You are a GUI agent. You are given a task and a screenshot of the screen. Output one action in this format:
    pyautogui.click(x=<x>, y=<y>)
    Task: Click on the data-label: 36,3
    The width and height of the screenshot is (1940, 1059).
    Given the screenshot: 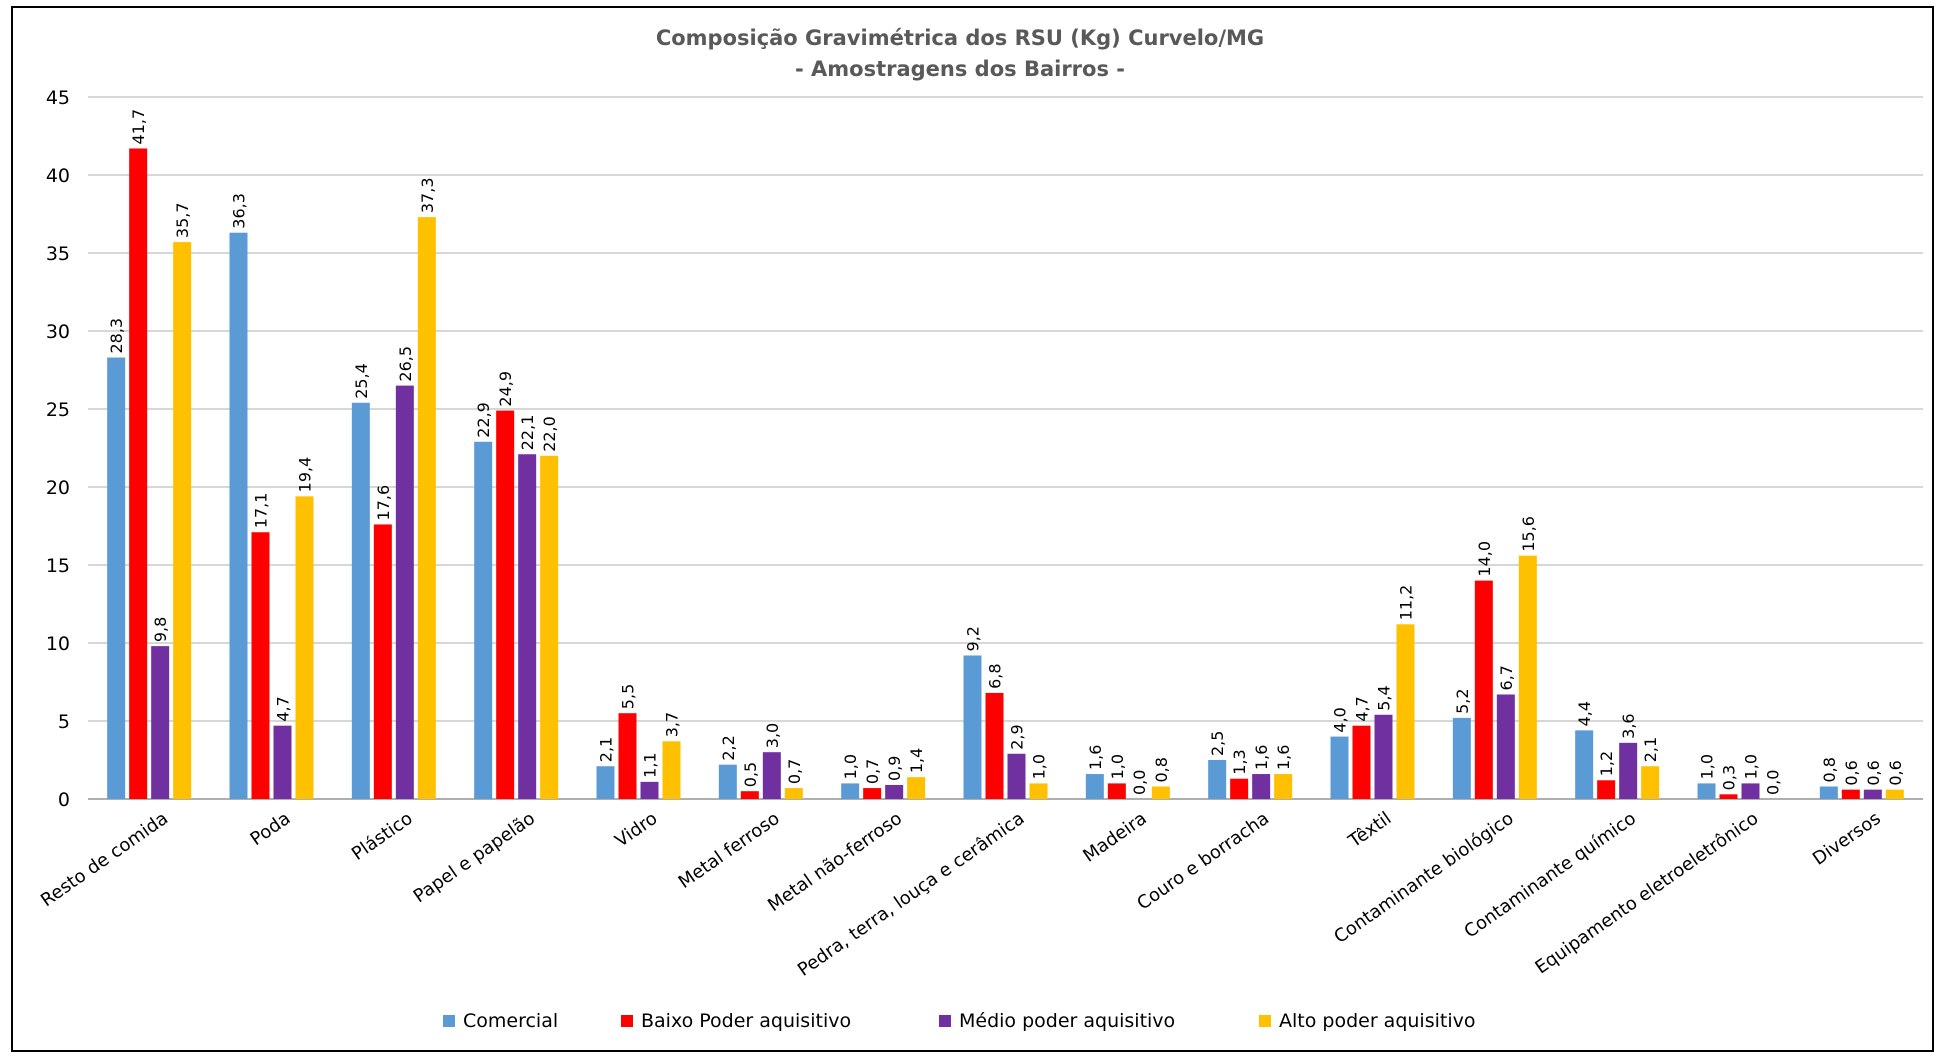 What is the action you would take?
    pyautogui.click(x=239, y=211)
    